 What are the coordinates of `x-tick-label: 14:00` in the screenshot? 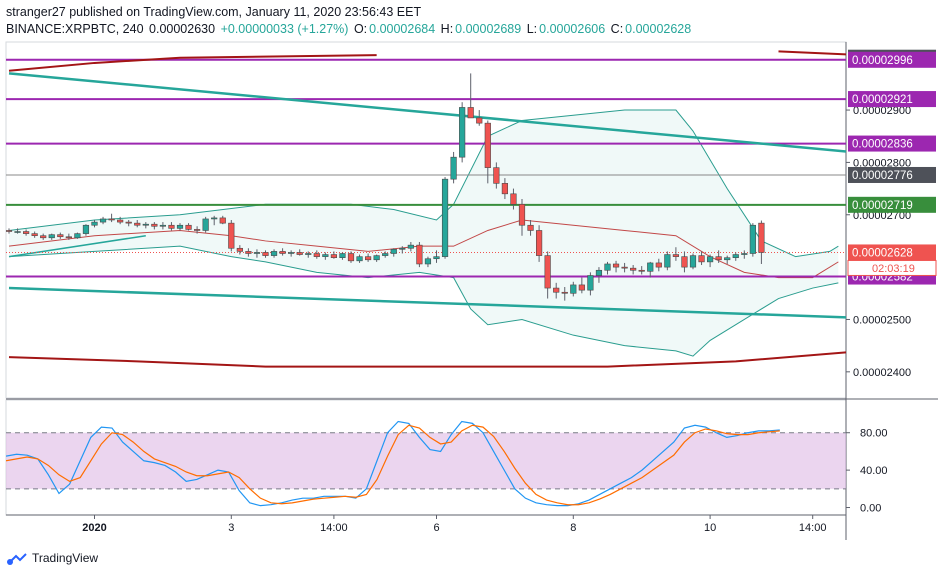 It's located at (813, 528).